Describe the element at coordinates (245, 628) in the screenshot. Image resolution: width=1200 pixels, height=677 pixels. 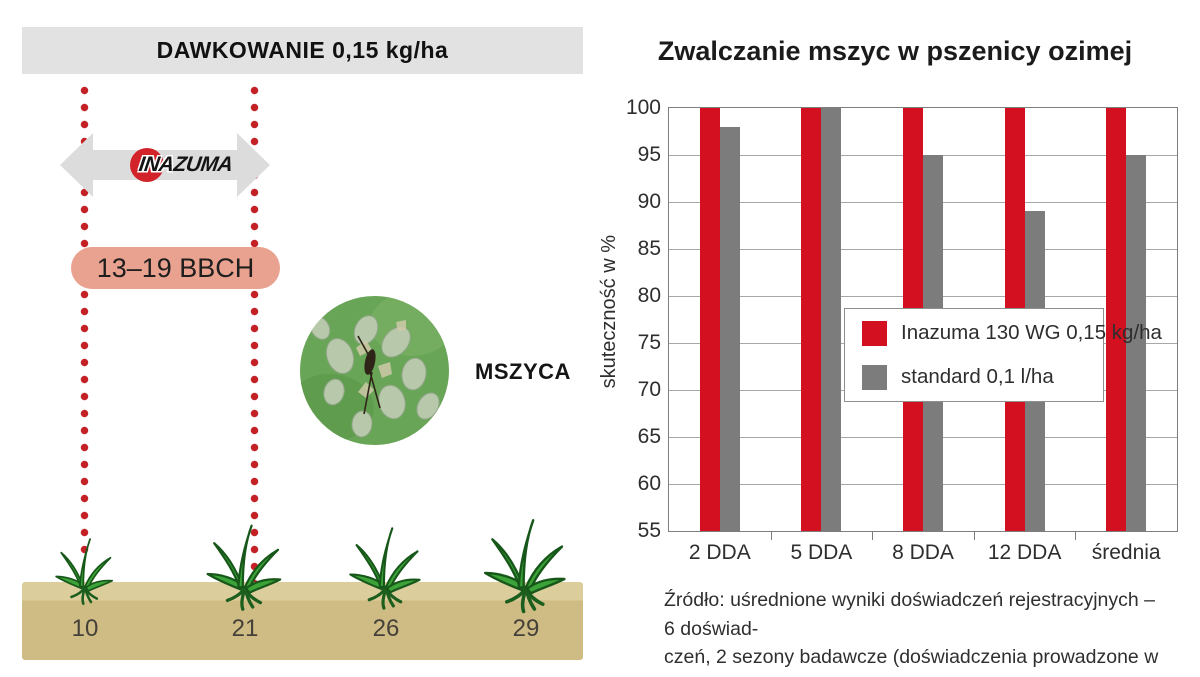
I see `bbch-stage-number-21: 21` at that location.